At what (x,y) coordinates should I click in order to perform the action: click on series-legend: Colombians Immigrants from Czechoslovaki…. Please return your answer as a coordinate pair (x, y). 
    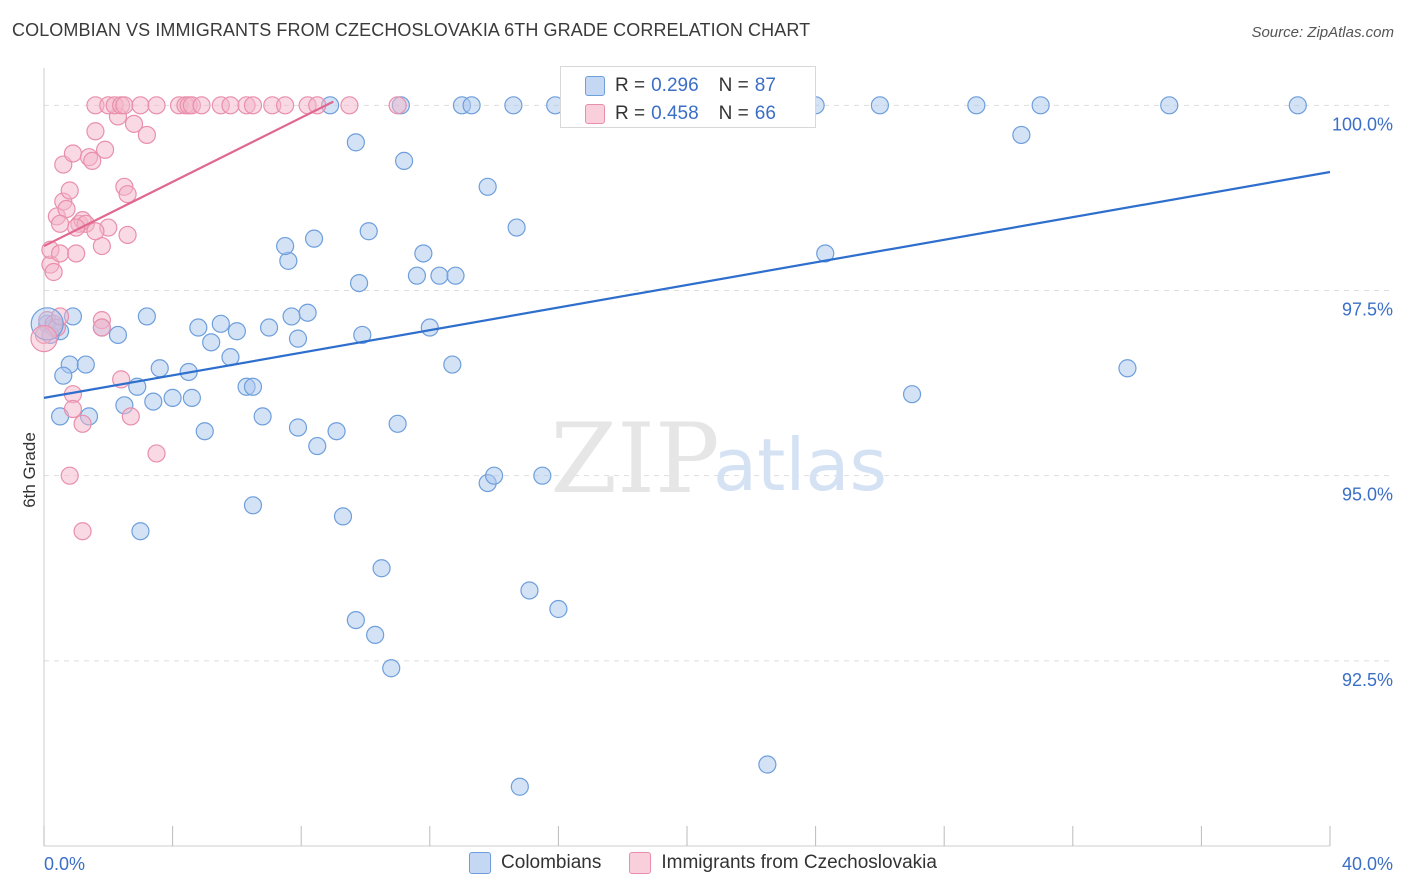
    Looking at the image, I should click on (703, 863).